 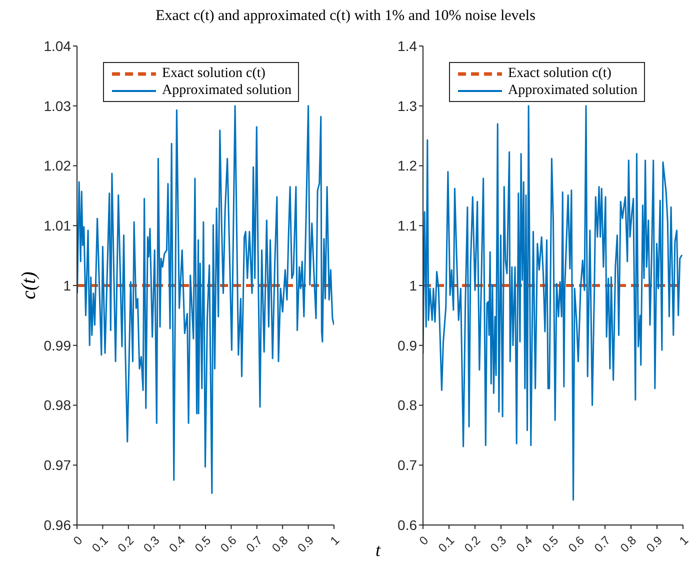 What do you see at coordinates (345, 16) in the screenshot?
I see `chart-title: Exact c(t) and approximated c(t) with 1% and 10% noise levels` at bounding box center [345, 16].